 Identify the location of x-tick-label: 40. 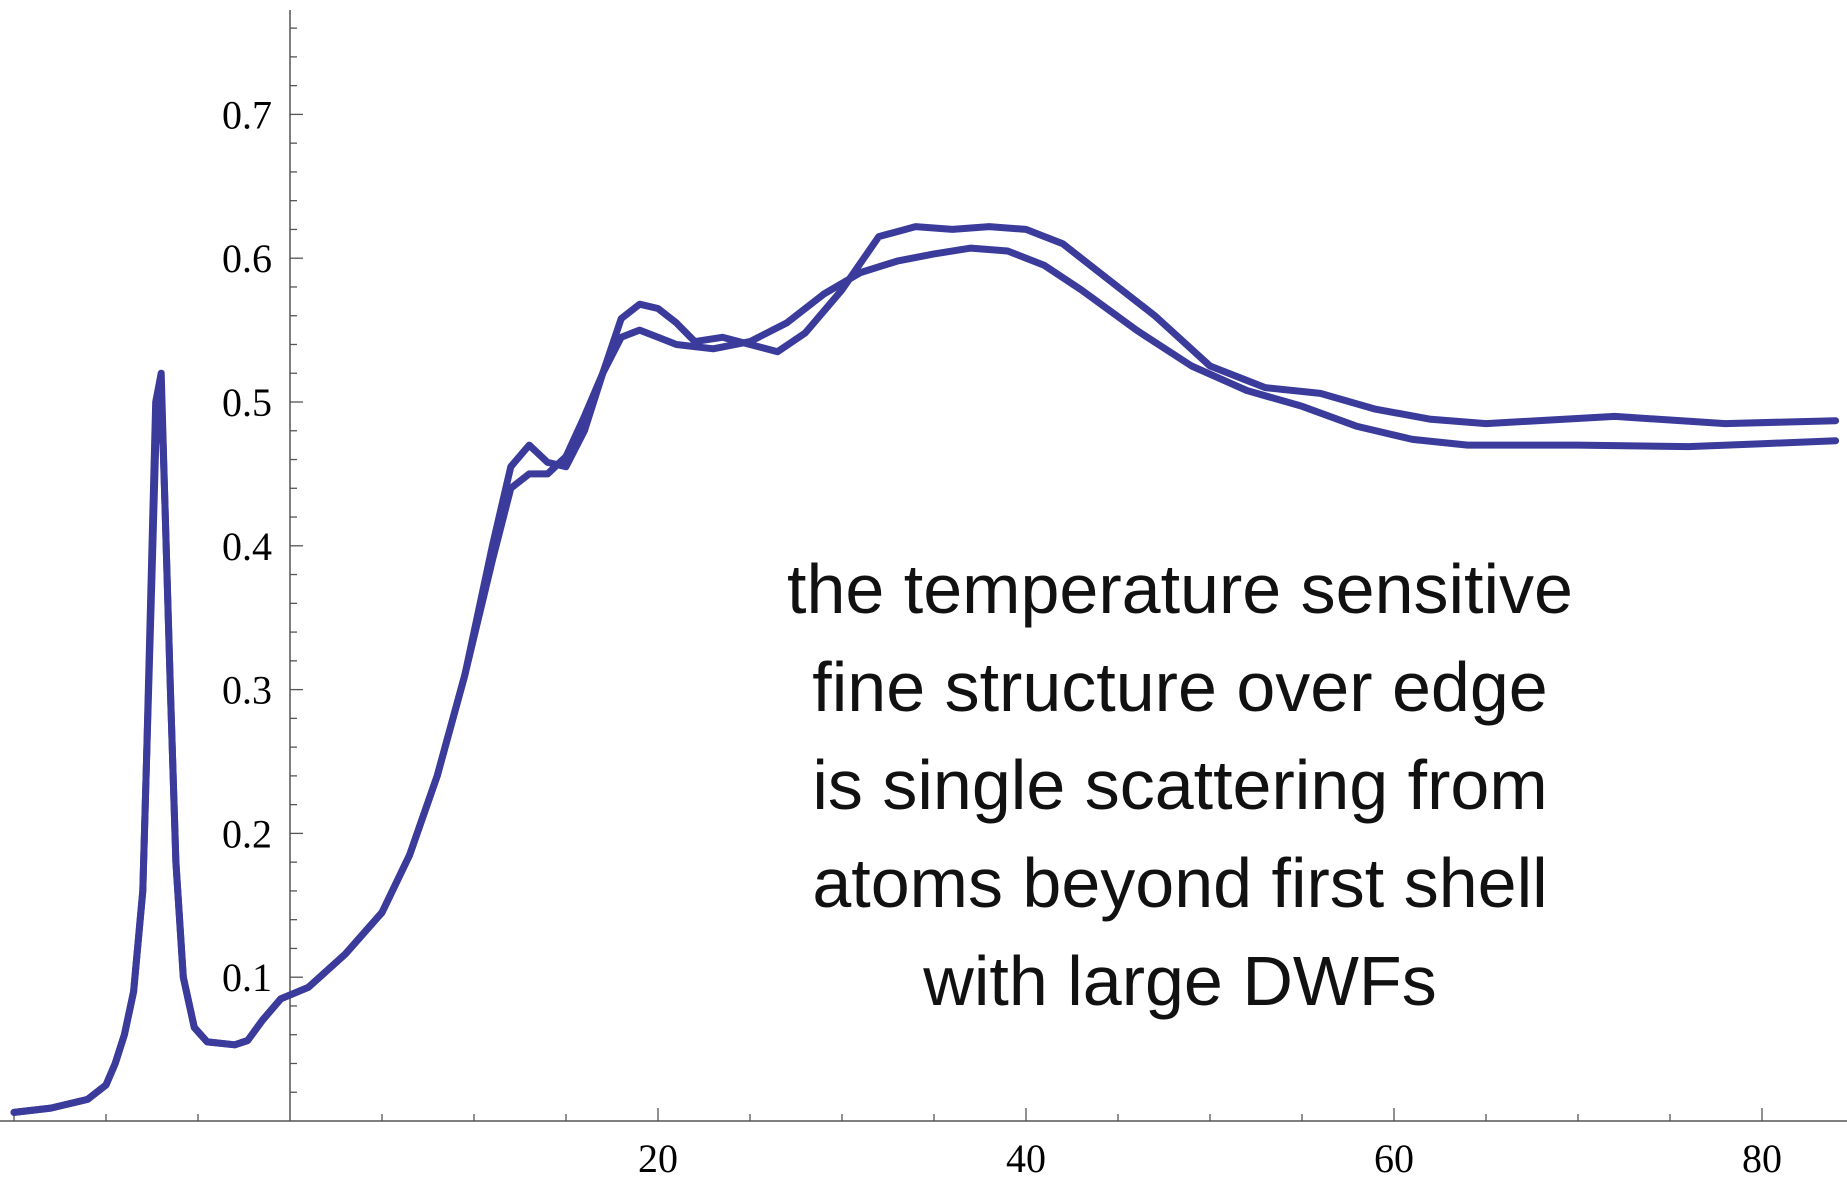
(1026, 1158).